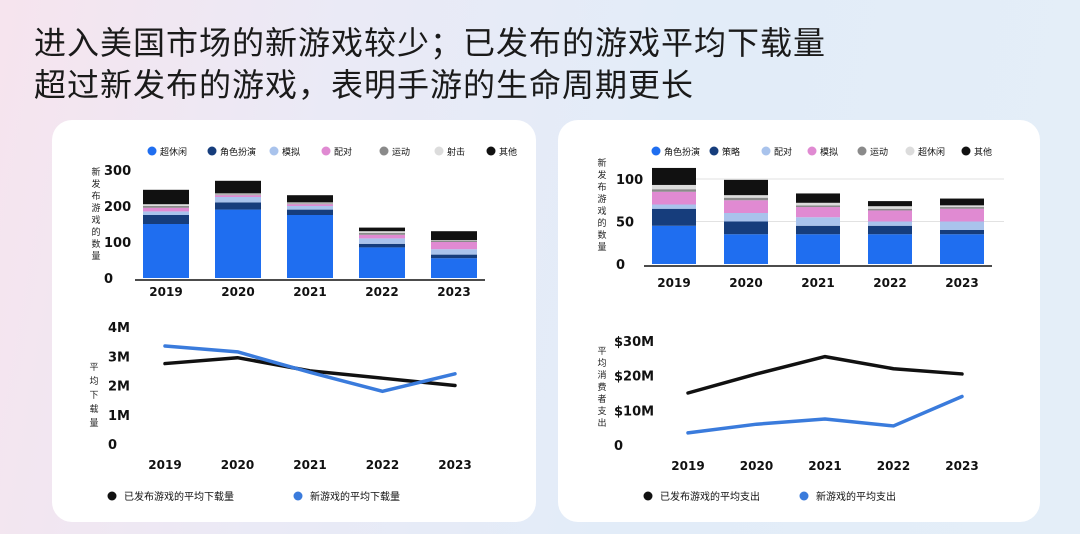 The height and width of the screenshot is (534, 1080). Describe the element at coordinates (93, 367) in the screenshot. I see `y-axis-label-char: 平` at that location.